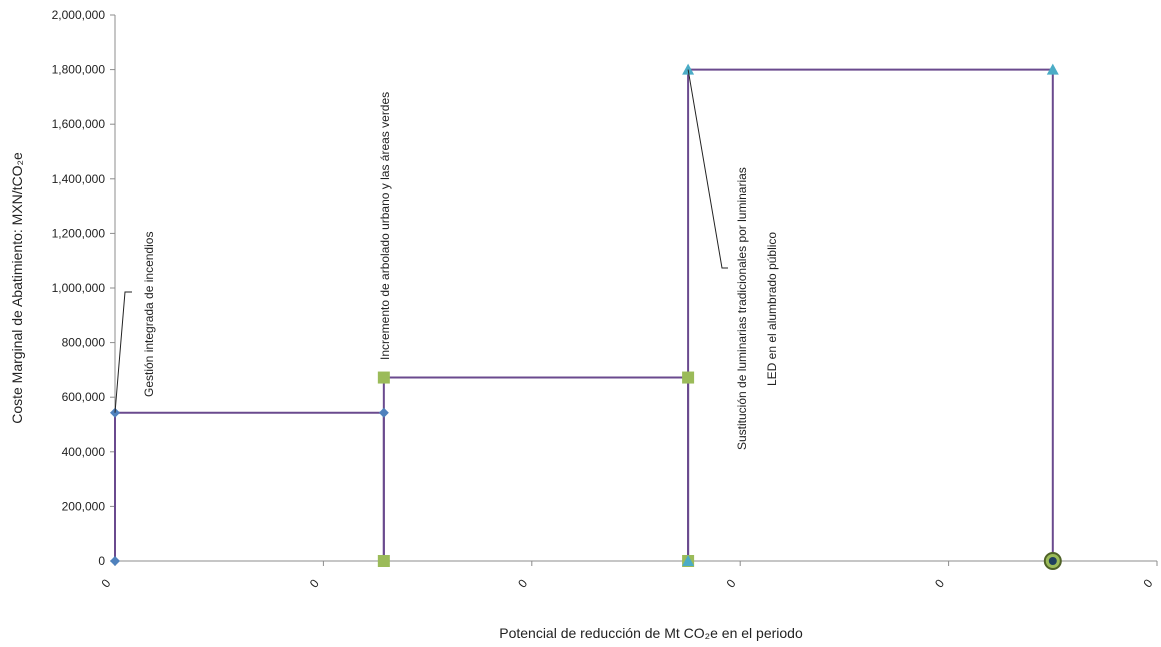  Describe the element at coordinates (17, 288) in the screenshot. I see `y-axis-title: Coste Marginal de Abatimiento: MXN/tCO₂e` at that location.